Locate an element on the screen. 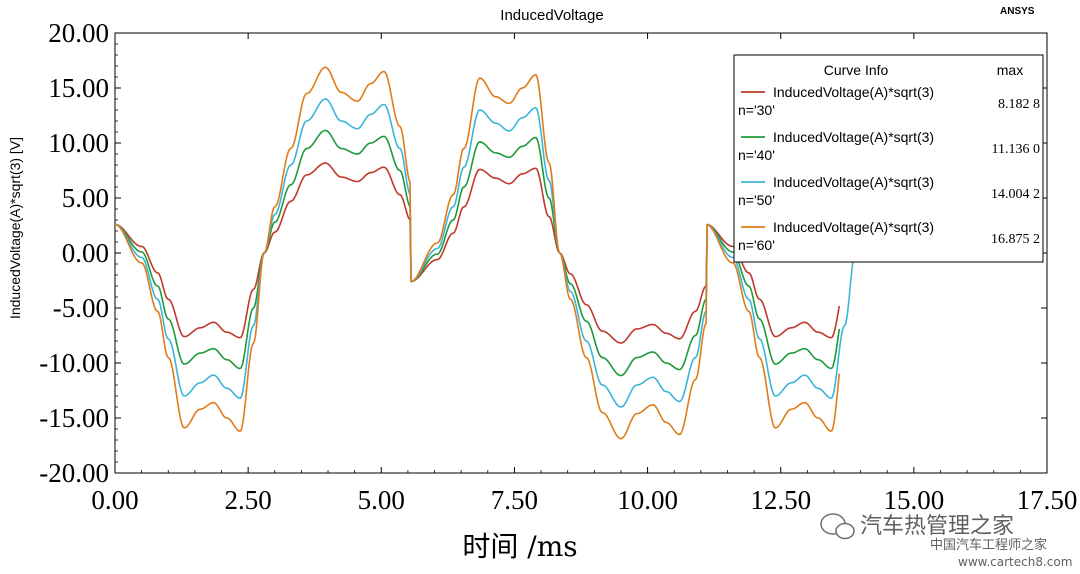 The image size is (1080, 574). y-tick-label: 0.00 is located at coordinates (85, 253).